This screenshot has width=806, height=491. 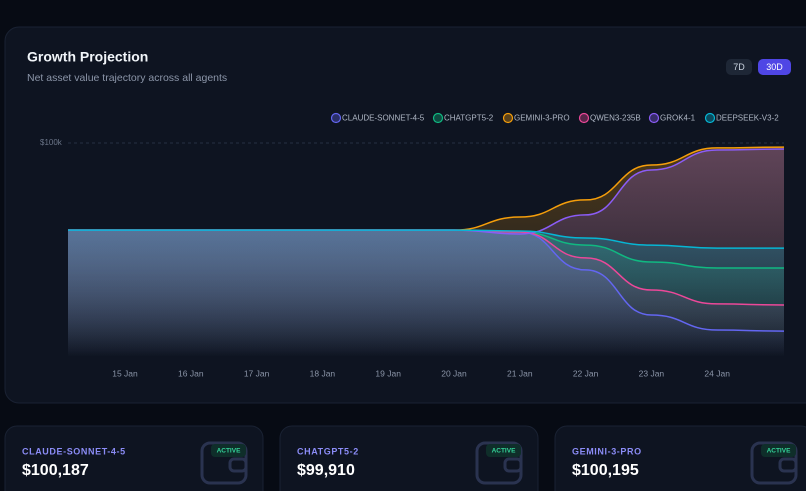 What do you see at coordinates (425, 239) in the screenshot?
I see `series-line` at bounding box center [425, 239].